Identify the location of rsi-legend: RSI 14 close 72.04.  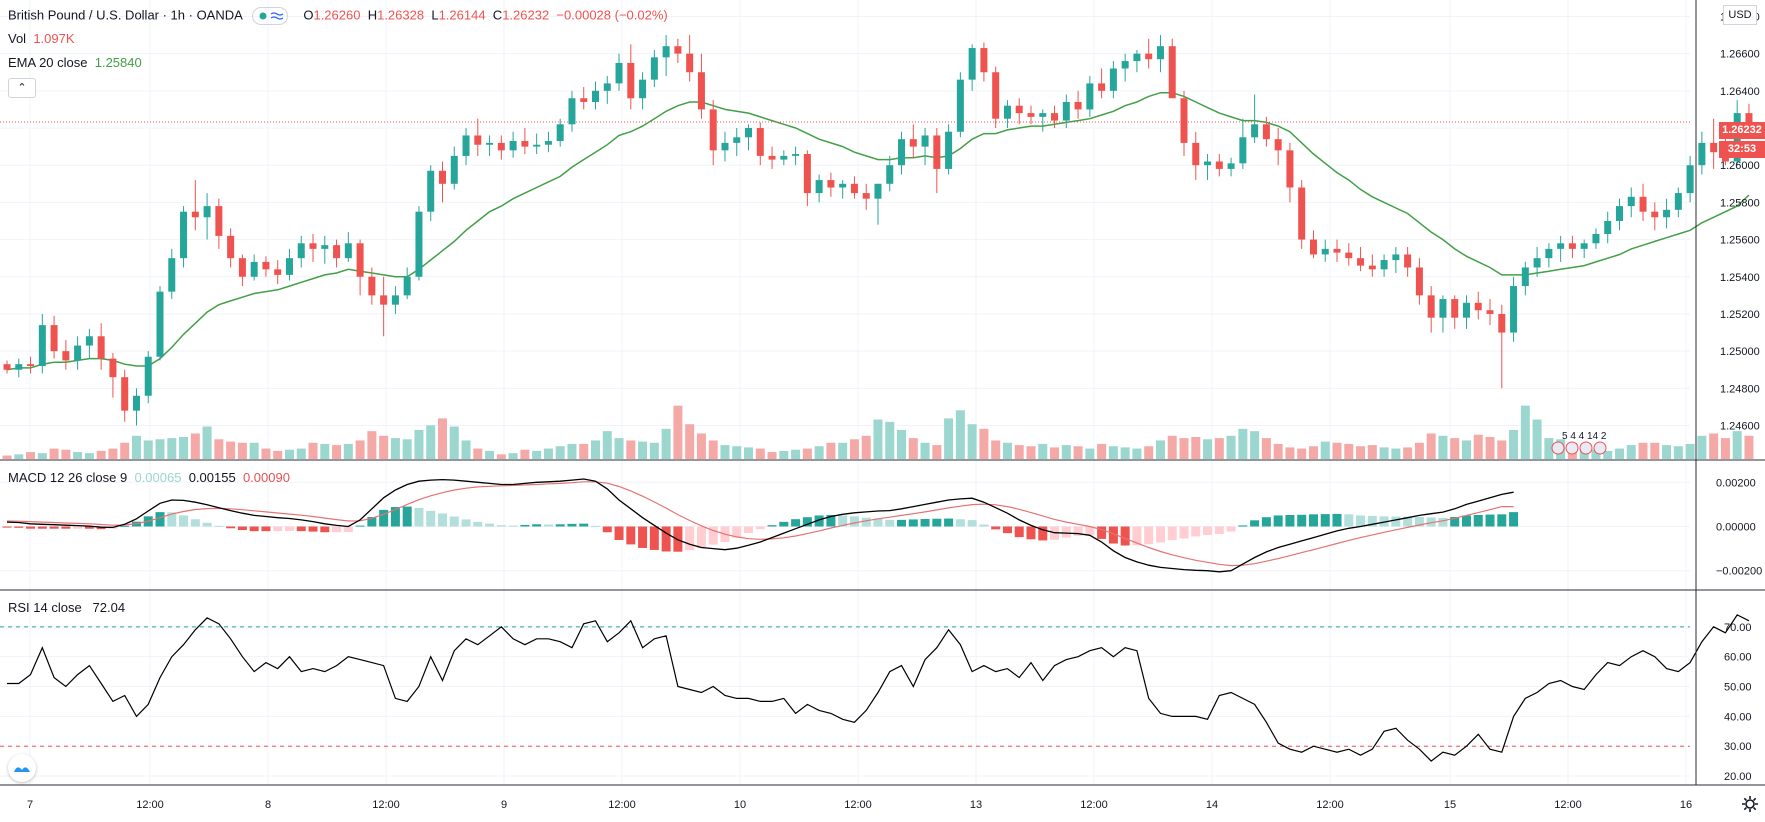
(66, 607).